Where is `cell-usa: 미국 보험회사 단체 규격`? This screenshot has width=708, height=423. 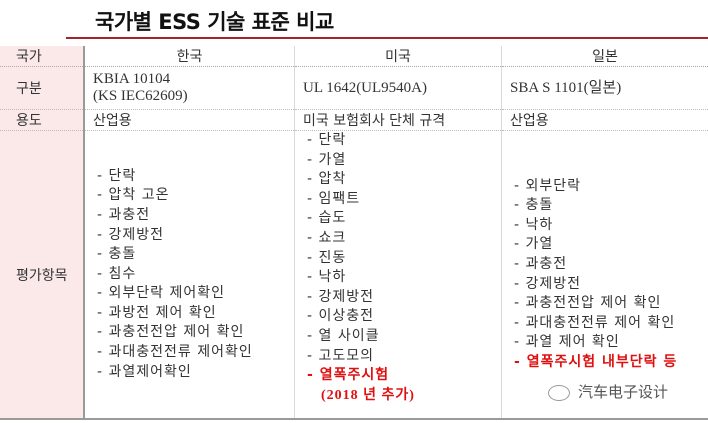
cell-usa: 미국 보험회사 단체 규격 is located at coordinates (398, 120).